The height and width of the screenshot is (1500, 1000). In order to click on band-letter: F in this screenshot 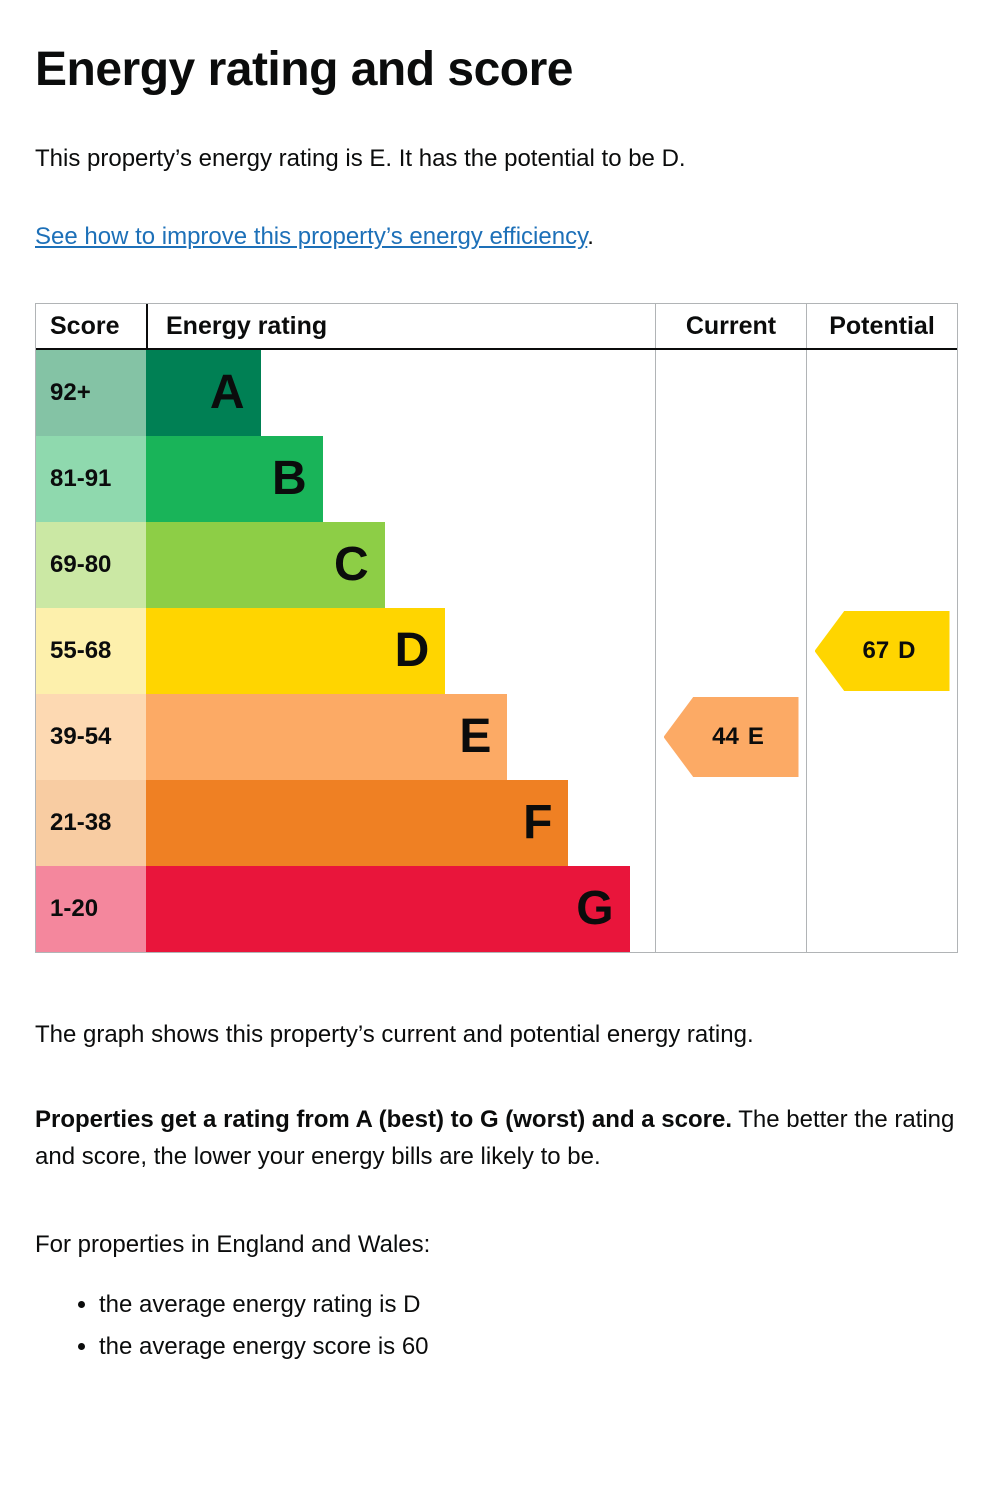, I will do `click(538, 822)`.